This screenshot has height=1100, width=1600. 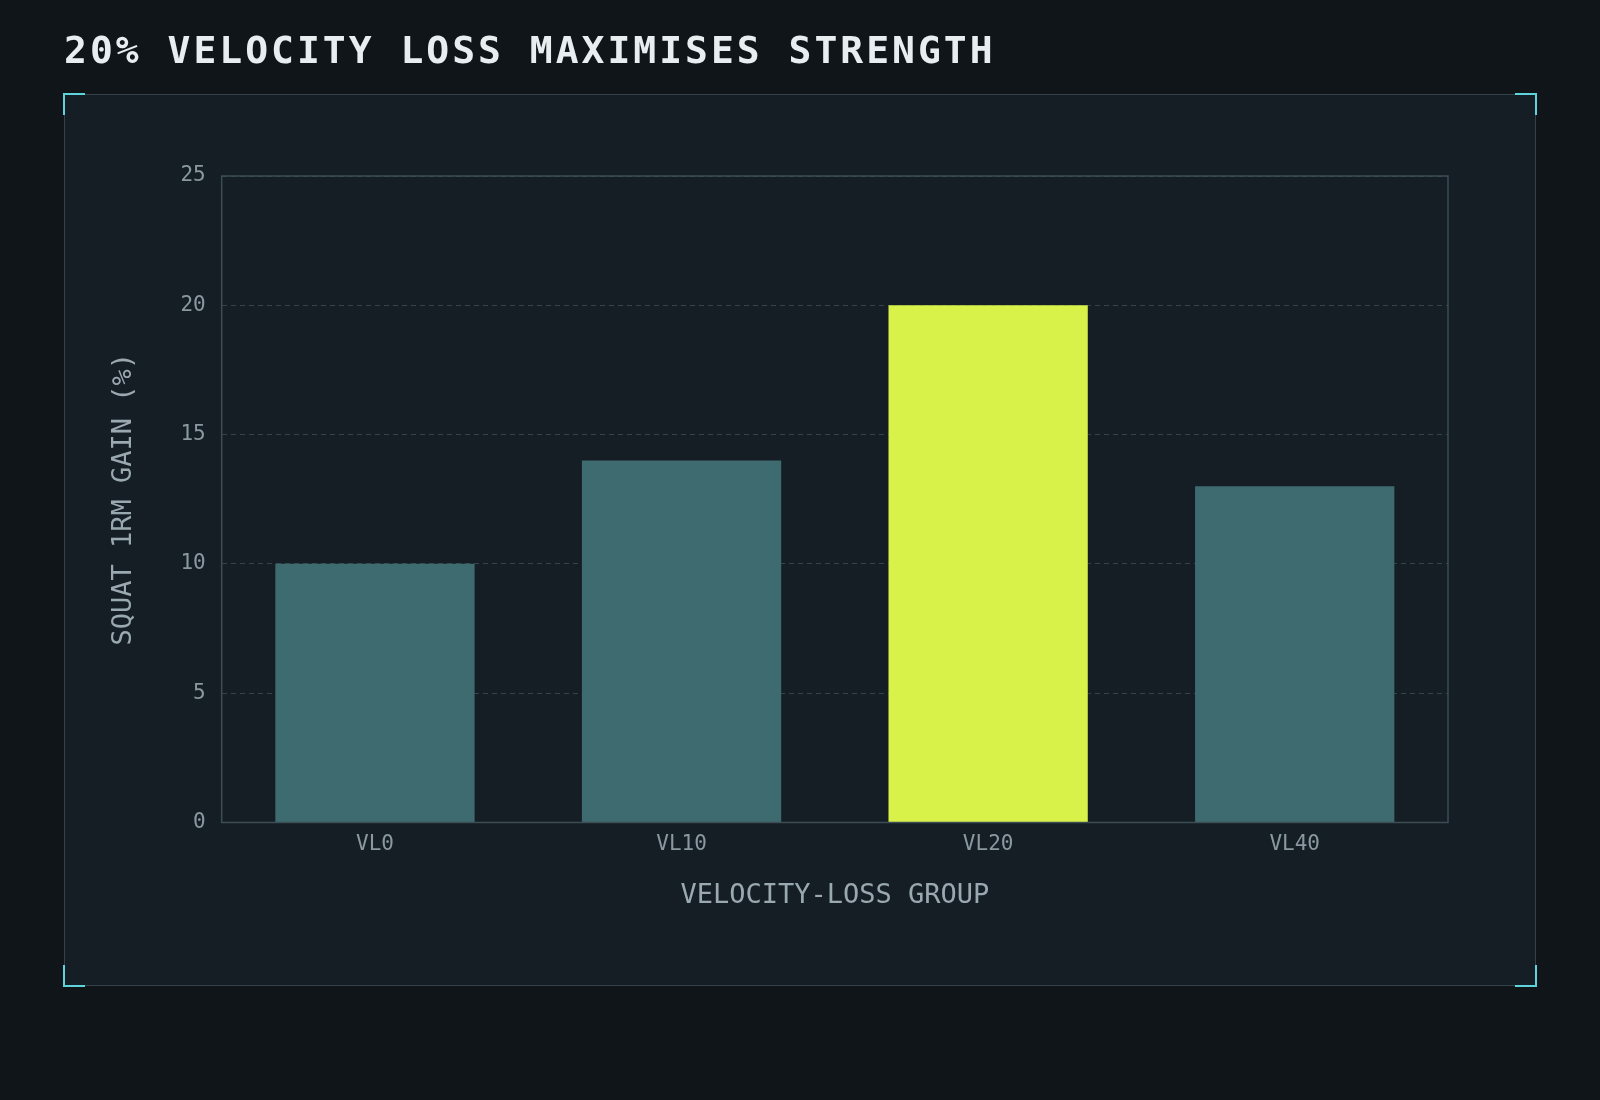 I want to click on x-axis-title: VELOCITY-LOSS GROUP, so click(x=835, y=893).